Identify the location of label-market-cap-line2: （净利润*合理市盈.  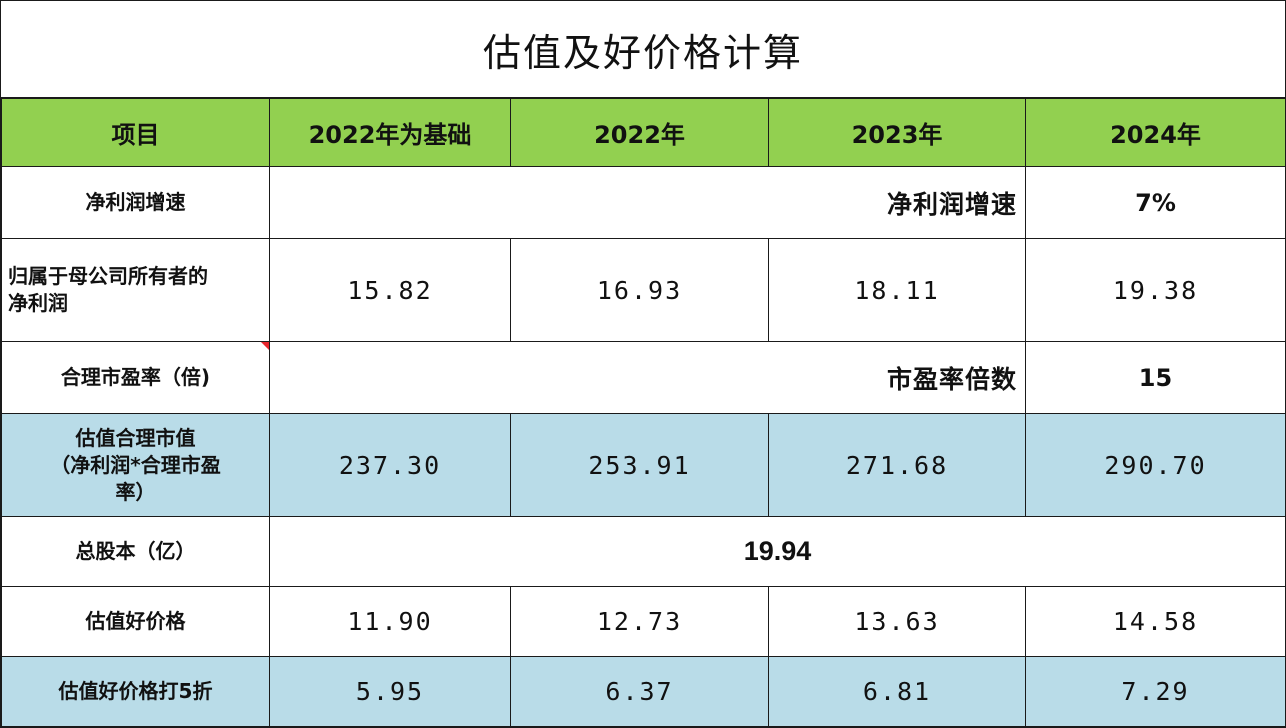
(135, 464).